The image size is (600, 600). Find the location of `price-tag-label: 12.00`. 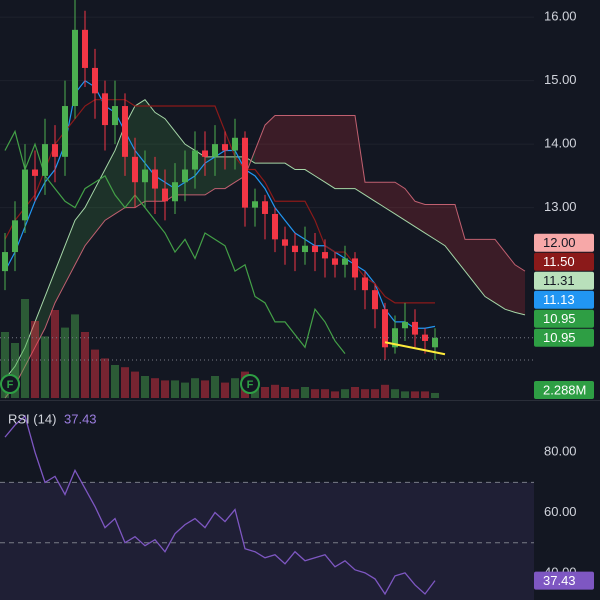

price-tag-label: 12.00 is located at coordinates (559, 242).